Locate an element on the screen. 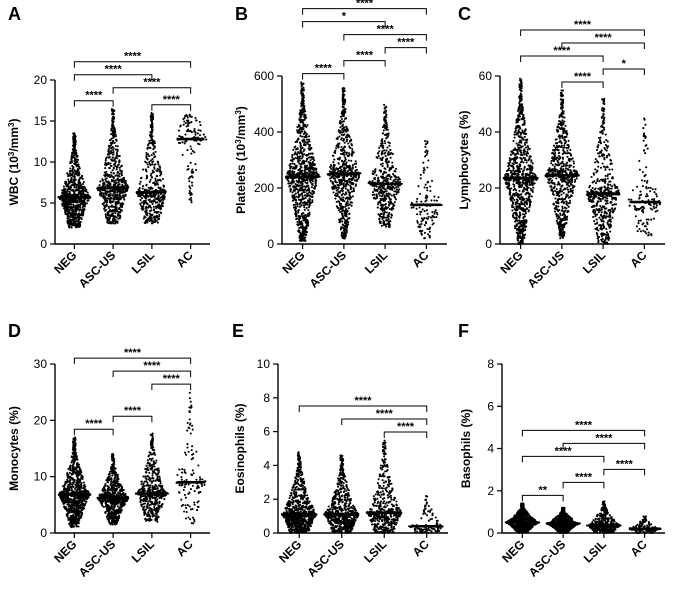 This screenshot has width=677, height=596. category-label: NEG is located at coordinates (65, 262).